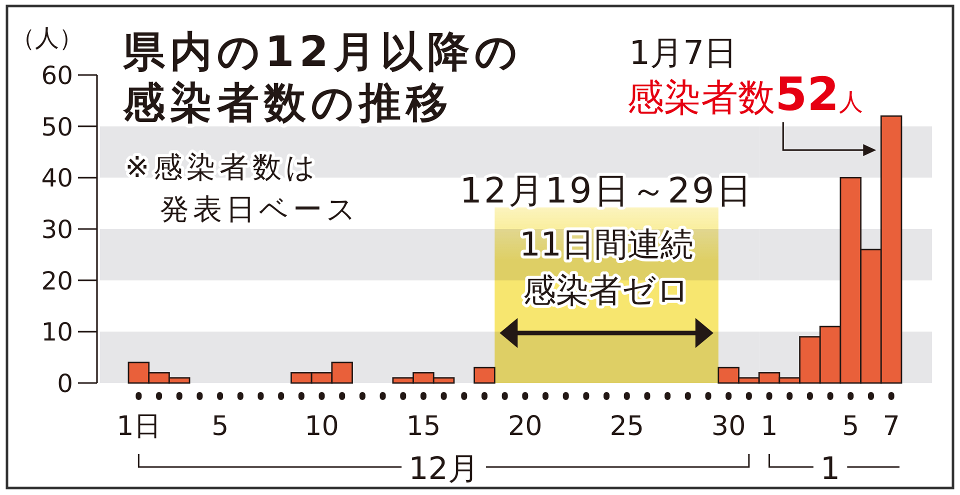 The image size is (960, 495). Describe the element at coordinates (769, 426) in the screenshot. I see `x-tick-label: 1` at that location.